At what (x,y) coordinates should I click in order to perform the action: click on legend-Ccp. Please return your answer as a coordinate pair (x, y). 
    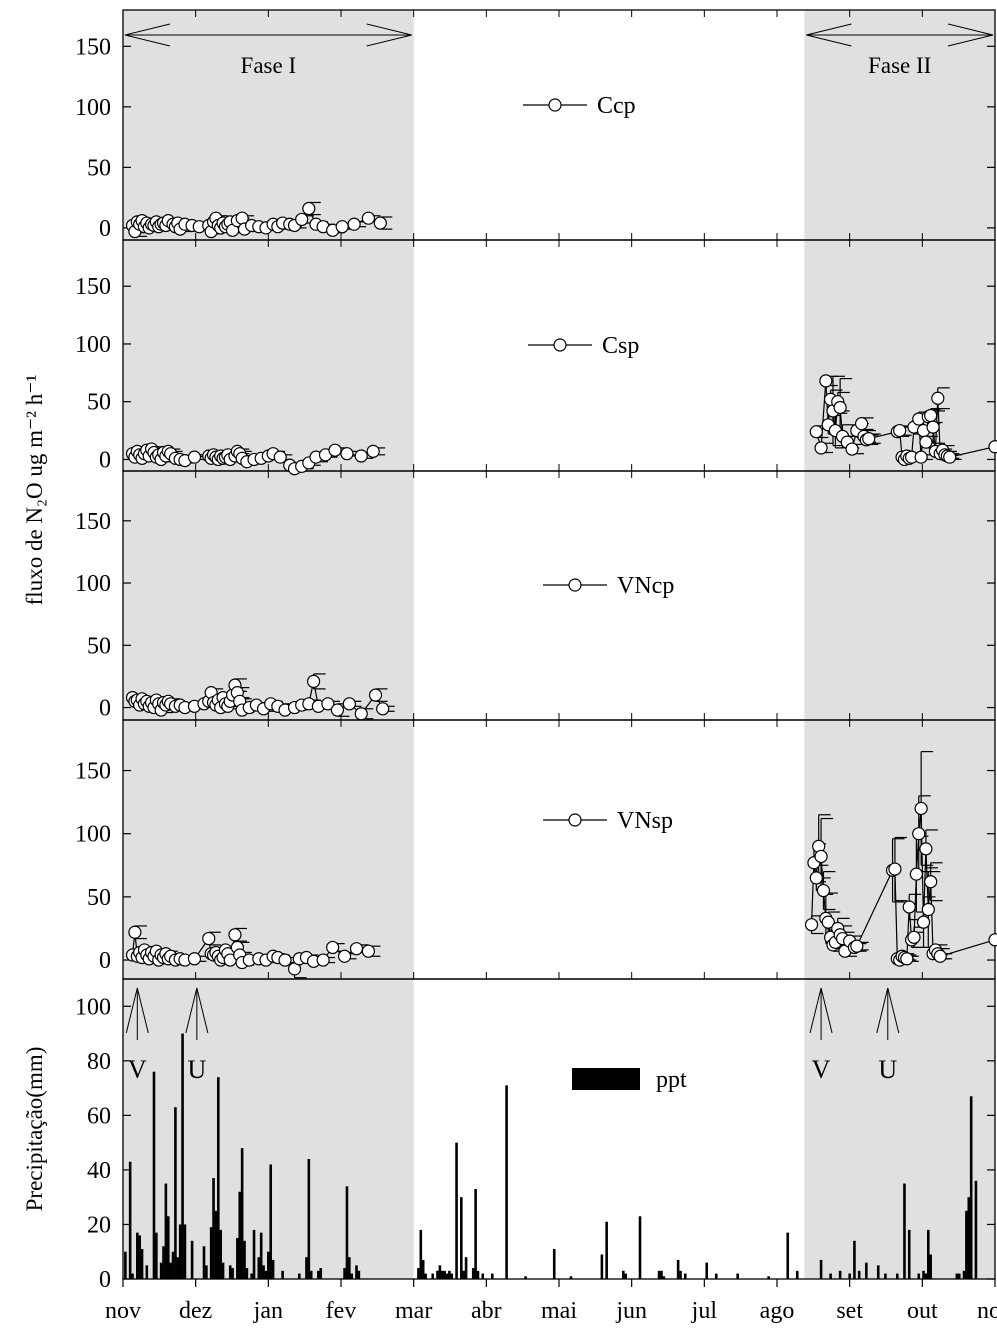
    Looking at the image, I should click on (555, 105).